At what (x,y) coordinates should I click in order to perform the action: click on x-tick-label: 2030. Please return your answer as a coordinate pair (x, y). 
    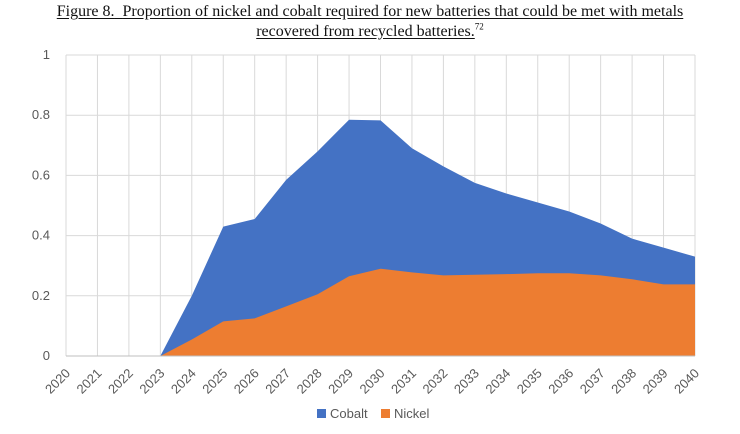
    Looking at the image, I should click on (372, 381).